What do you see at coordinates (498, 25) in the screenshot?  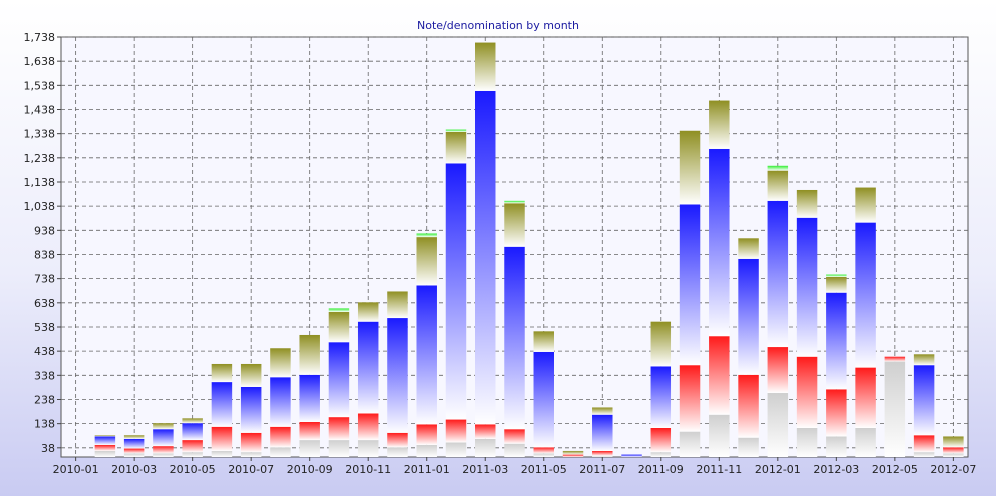 I see `chart-title: Note/denomination by month` at bounding box center [498, 25].